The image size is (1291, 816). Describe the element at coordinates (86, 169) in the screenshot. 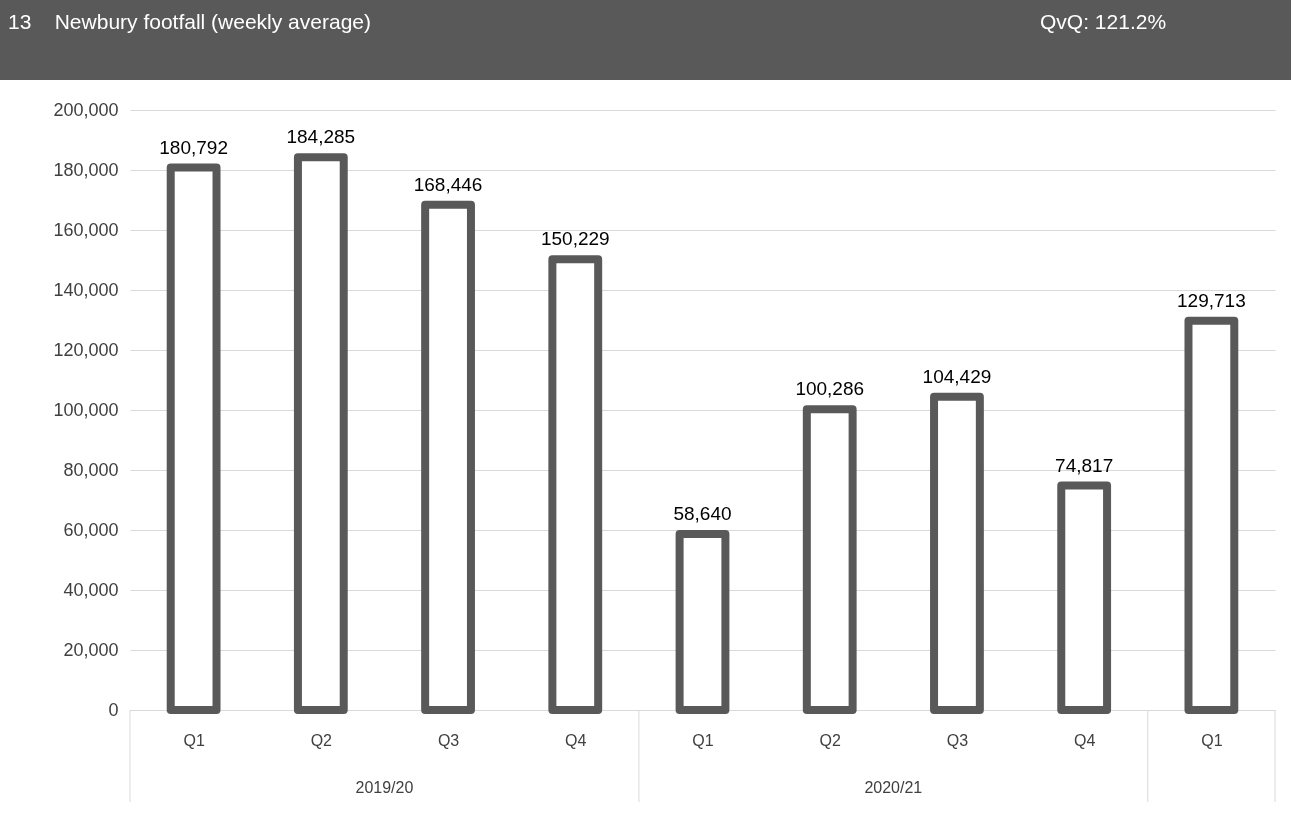

I see `y-tick-label: 180,000` at that location.